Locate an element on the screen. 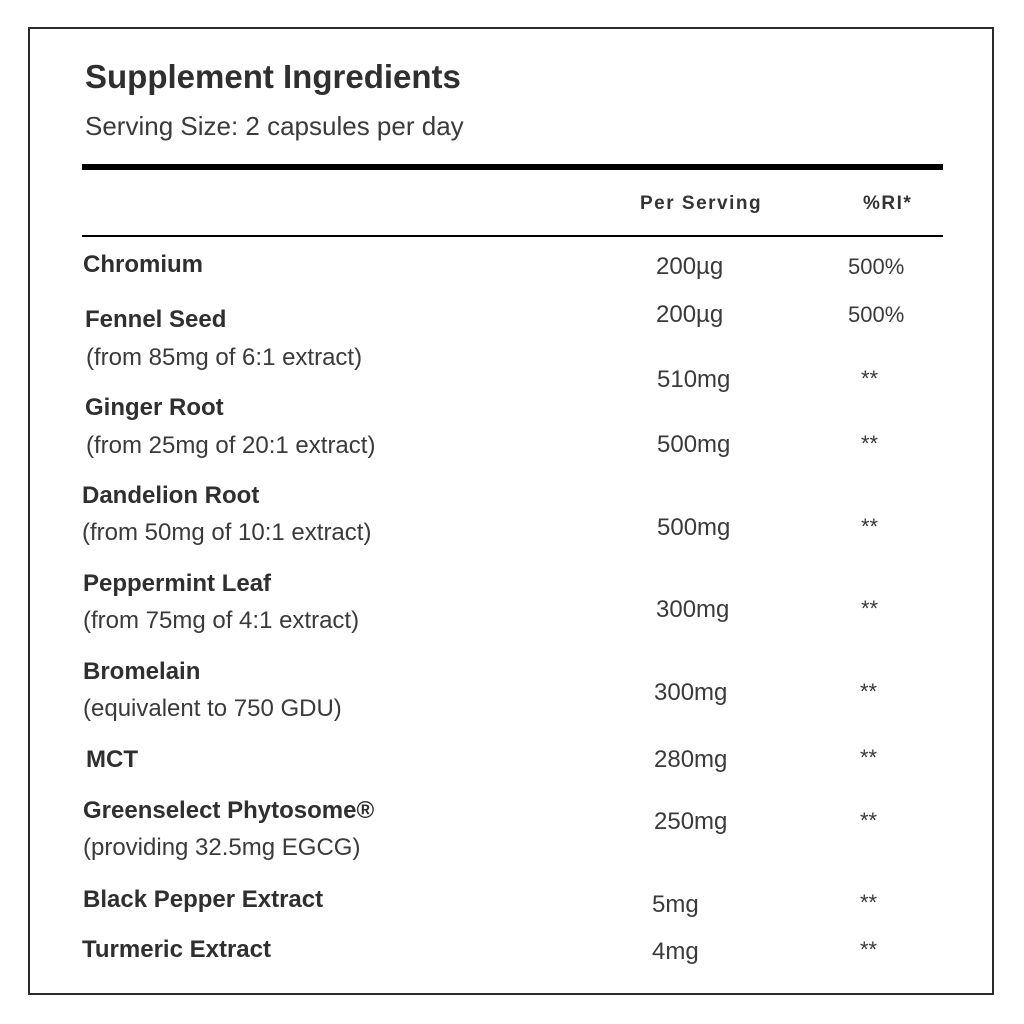 The height and width of the screenshot is (1024, 1024). ingredient-name: Ginger Root is located at coordinates (154, 407).